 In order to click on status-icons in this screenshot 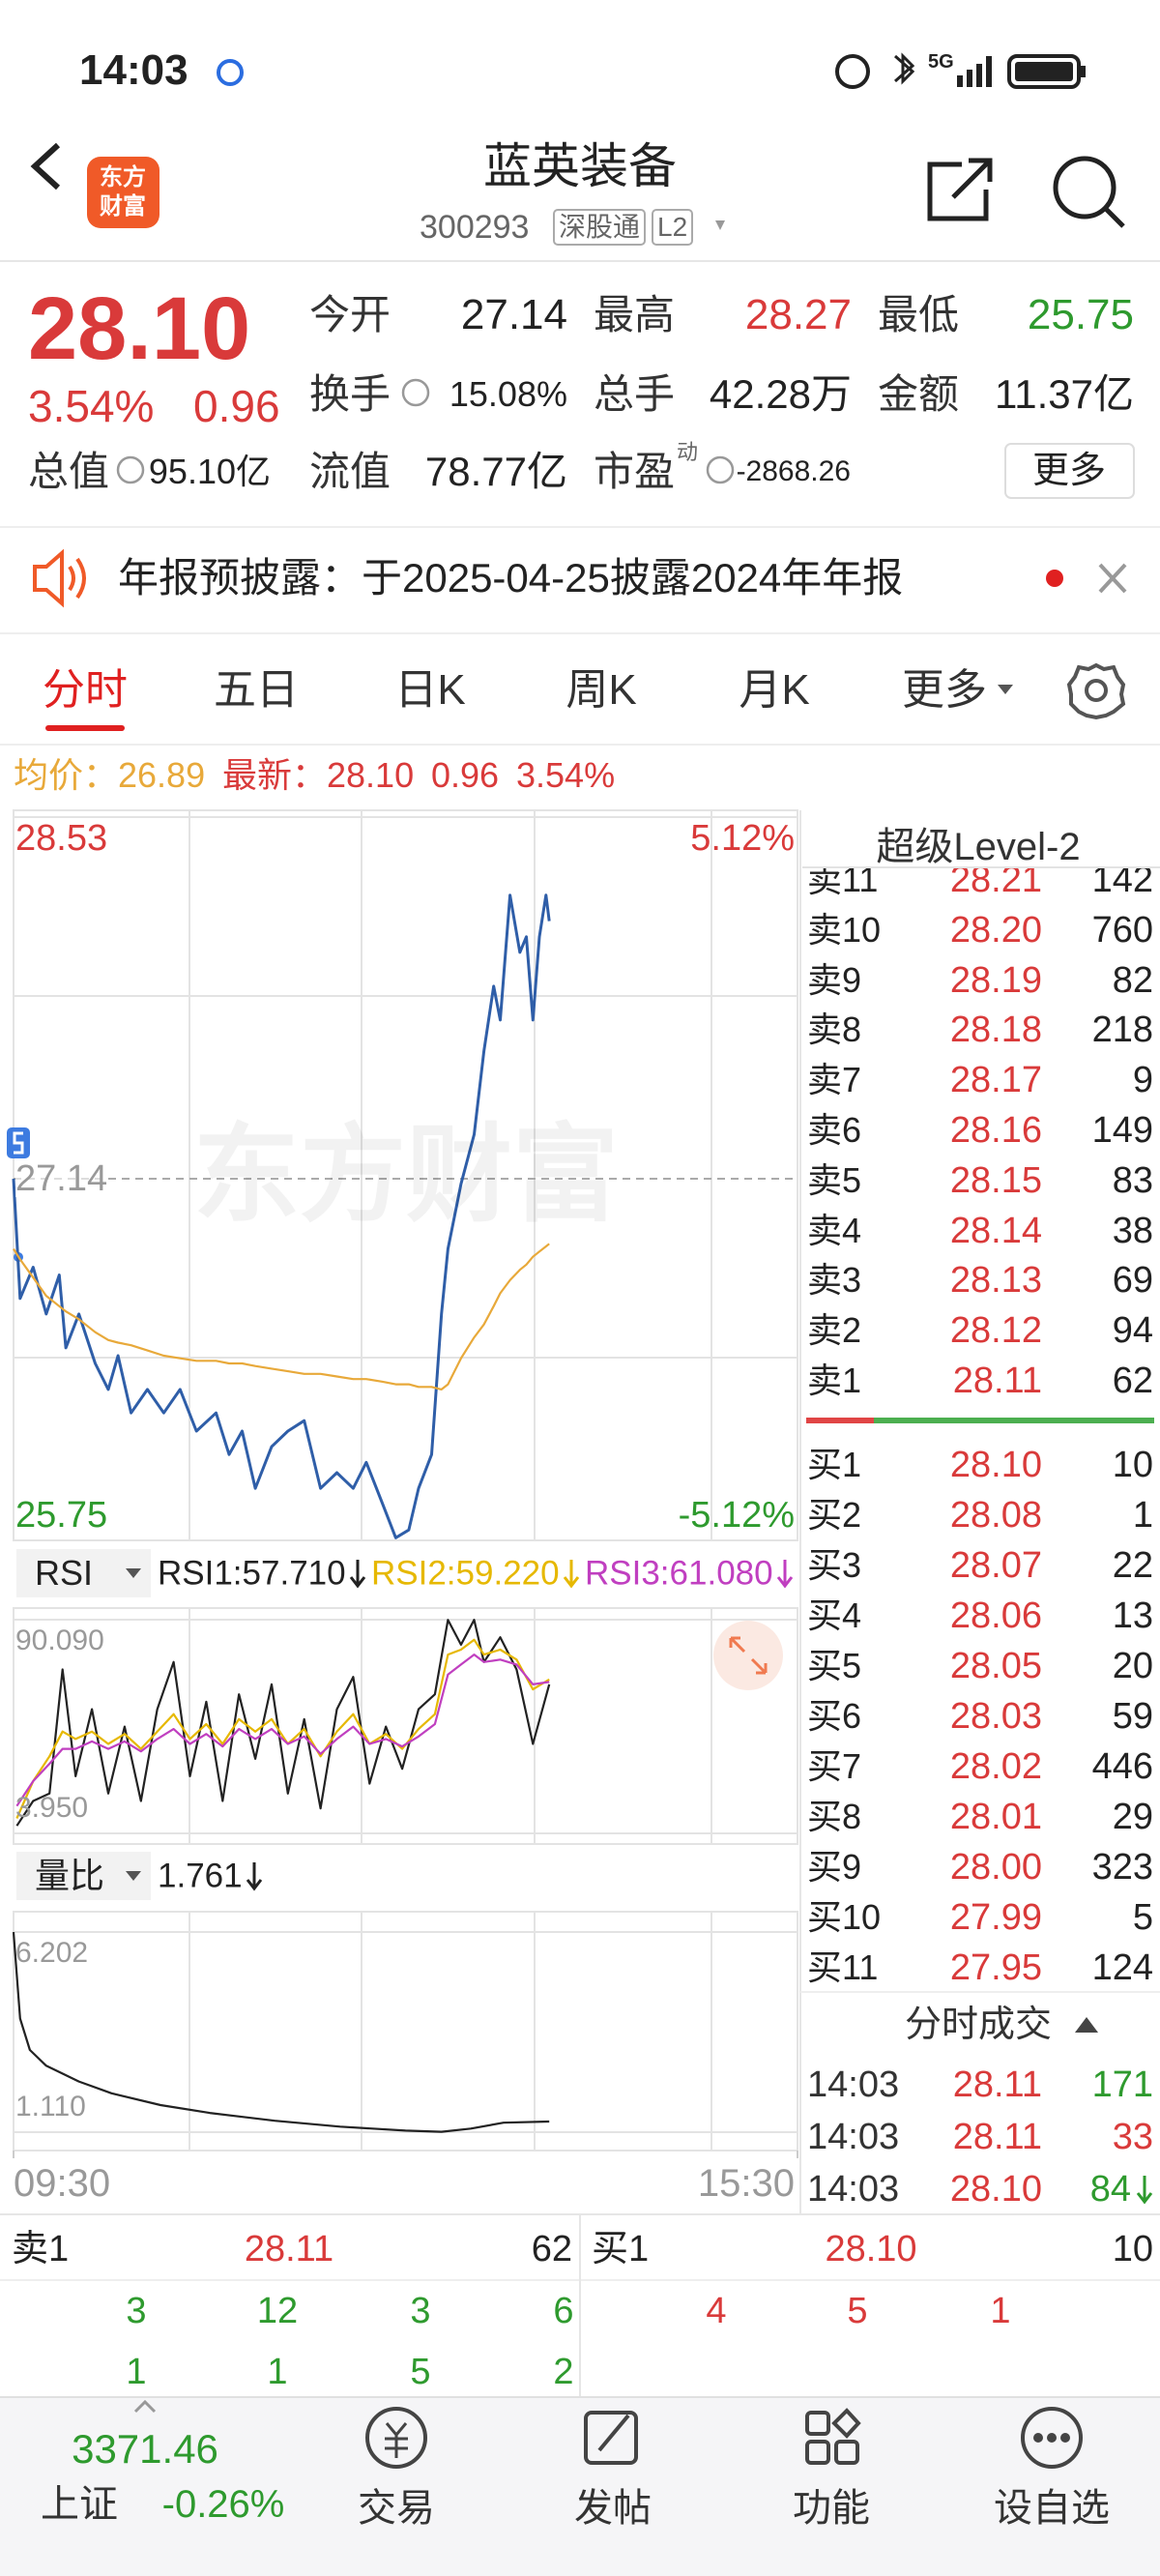, I will do `click(651, 70)`.